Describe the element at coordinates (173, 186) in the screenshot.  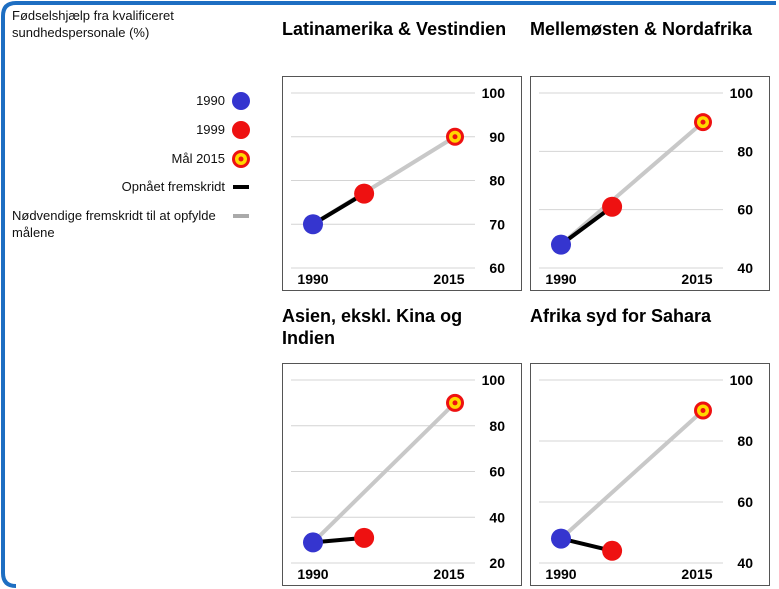
I see `legend-label: Opnået fremskridt` at that location.